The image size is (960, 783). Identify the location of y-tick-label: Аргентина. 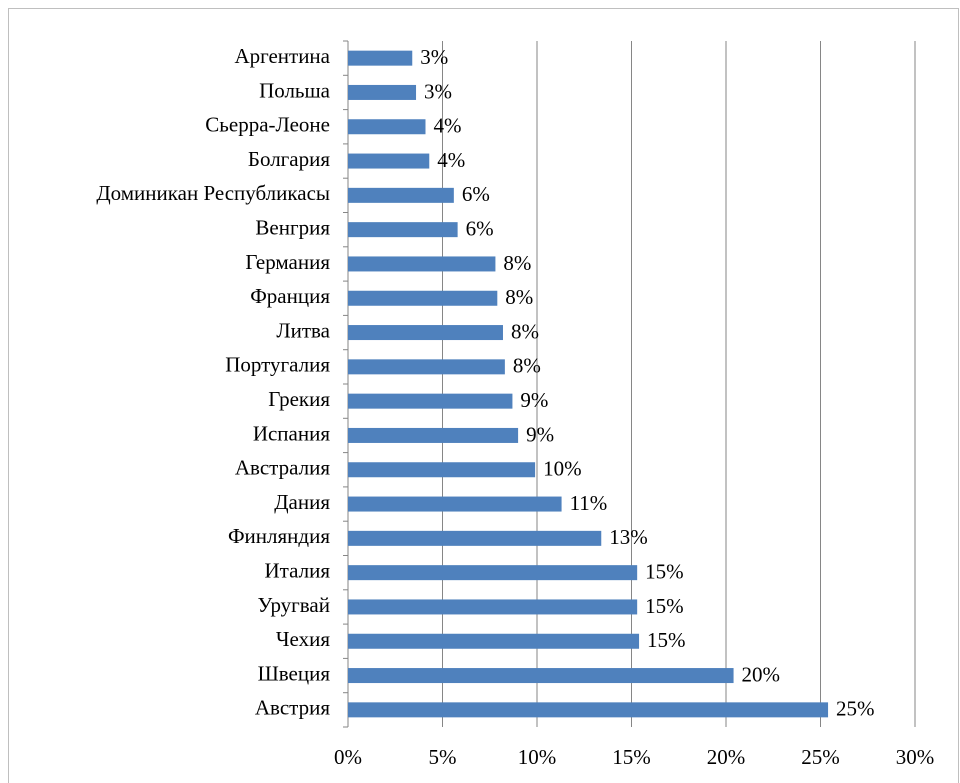
(282, 56).